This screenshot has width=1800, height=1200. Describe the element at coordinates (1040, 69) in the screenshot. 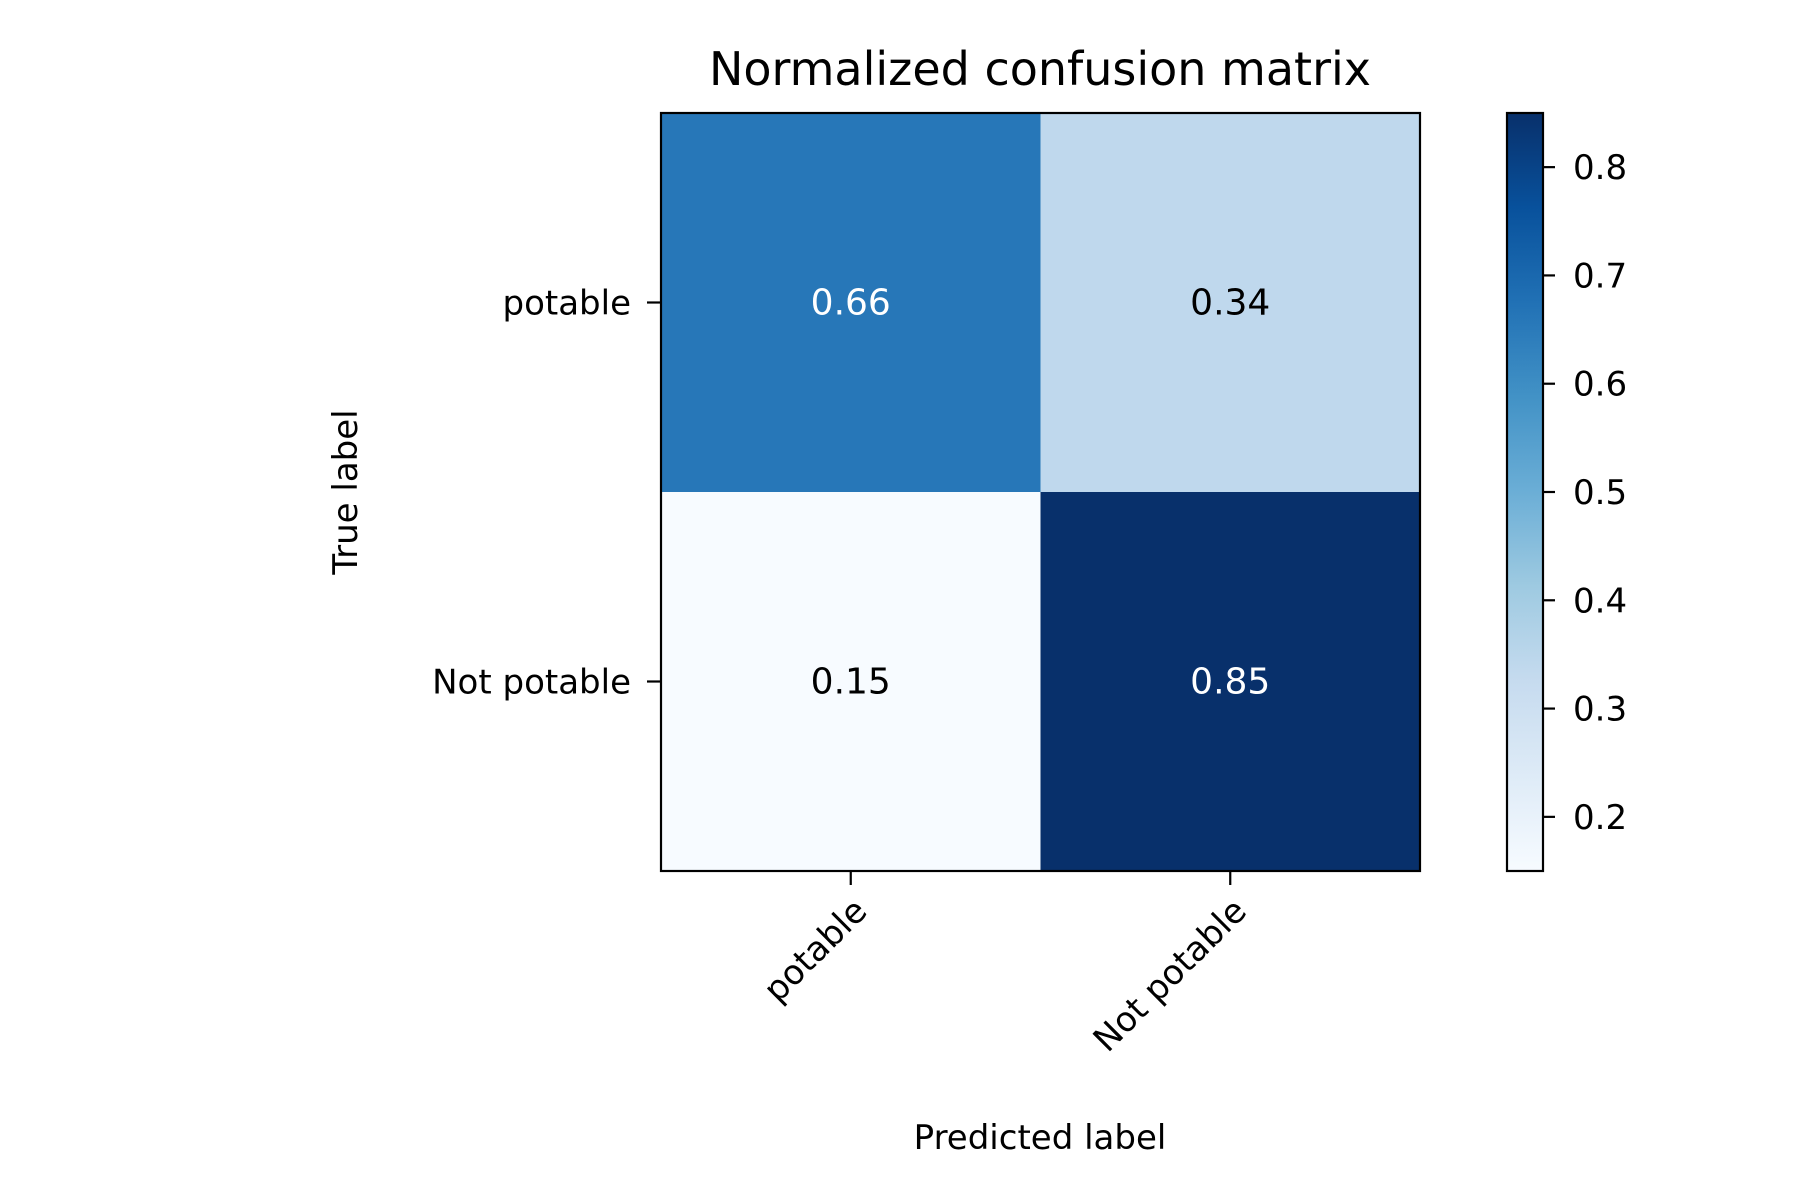

I see `chart-title: Normalized confusion matrix` at that location.